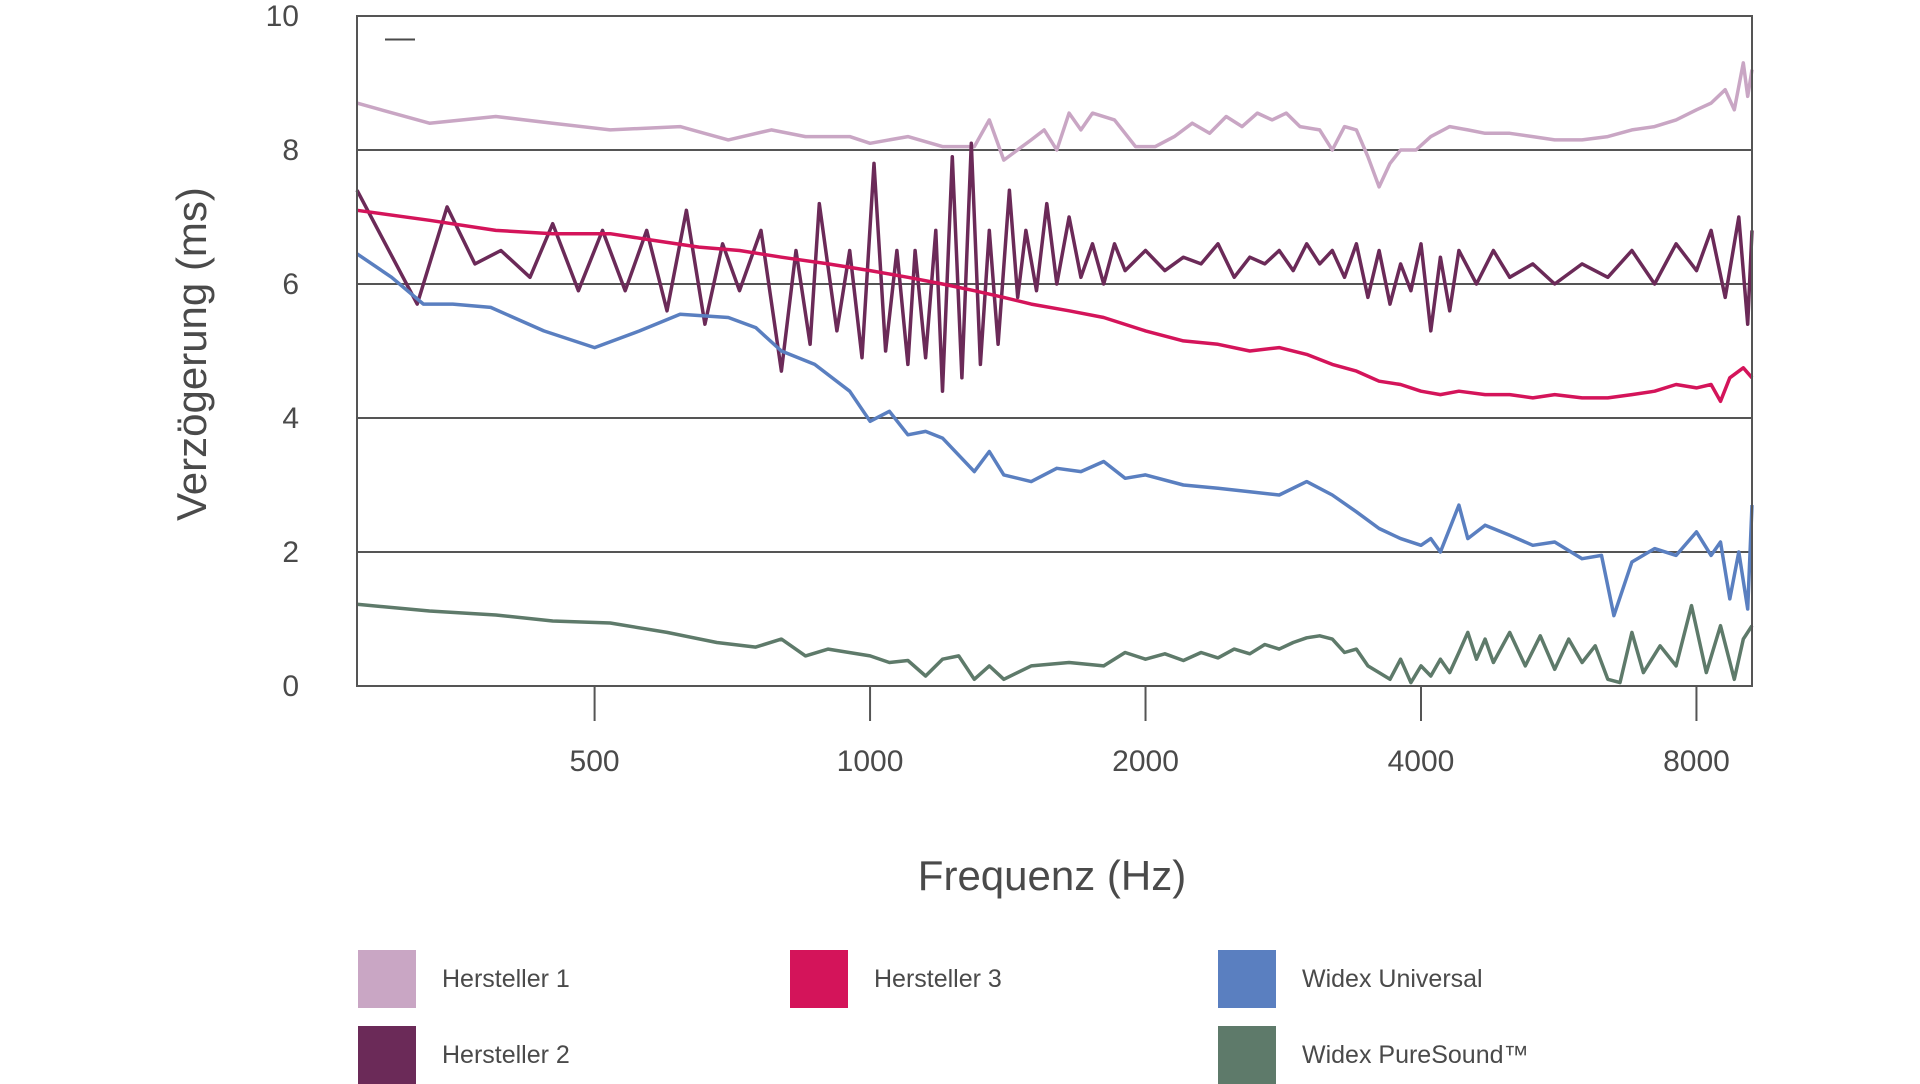  What do you see at coordinates (1145, 761) in the screenshot?
I see `x-tick-label: 2000` at bounding box center [1145, 761].